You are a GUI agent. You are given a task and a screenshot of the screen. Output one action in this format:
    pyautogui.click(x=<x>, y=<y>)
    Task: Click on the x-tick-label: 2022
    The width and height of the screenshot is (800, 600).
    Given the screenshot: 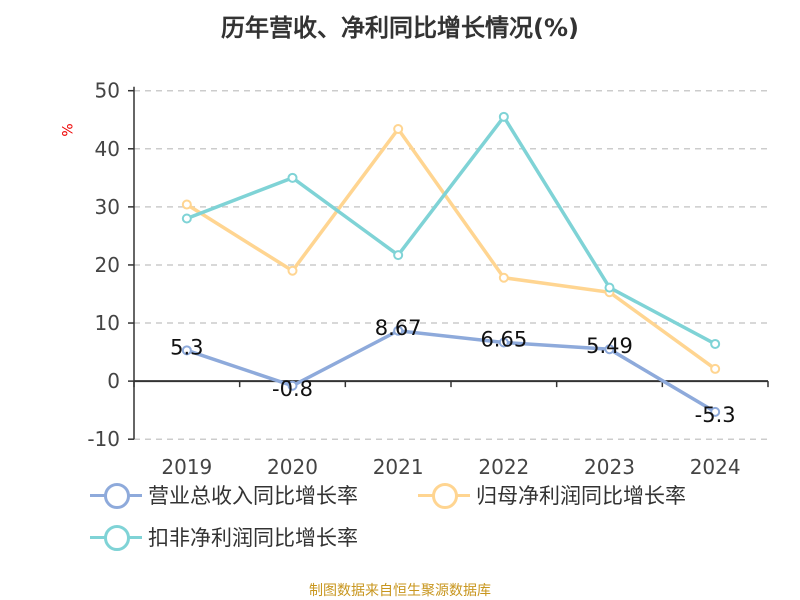 What is the action you would take?
    pyautogui.click(x=503, y=467)
    